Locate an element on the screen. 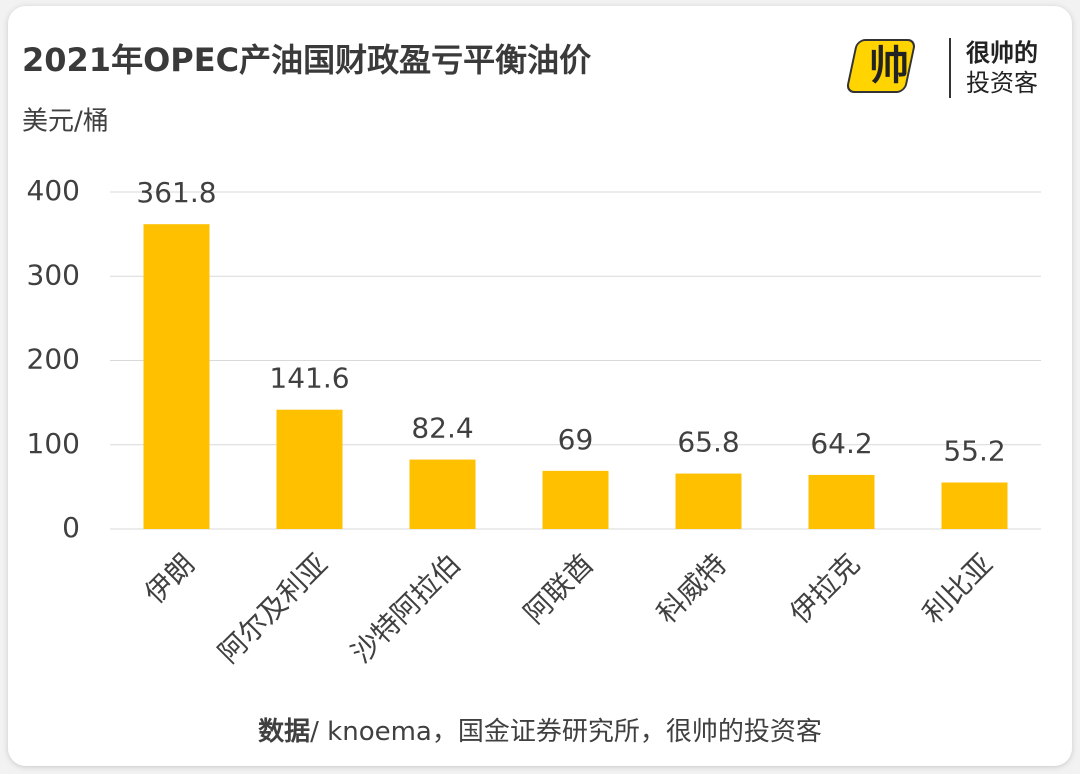 The height and width of the screenshot is (774, 1080). logo-text: 很帅的 is located at coordinates (1002, 53).